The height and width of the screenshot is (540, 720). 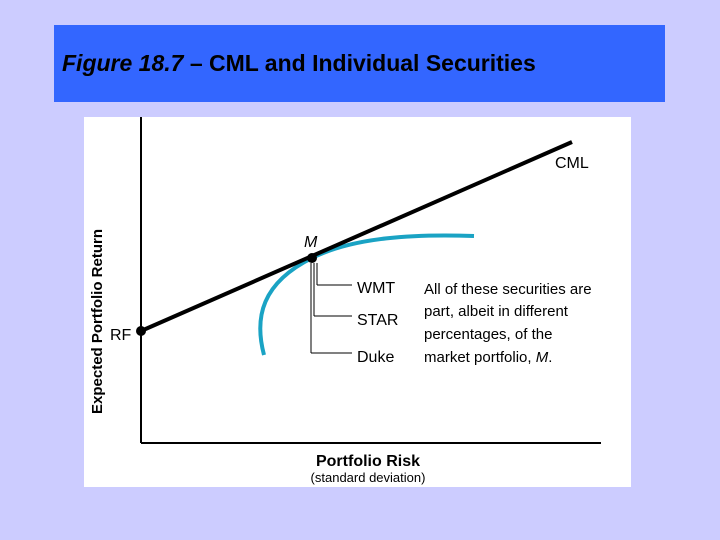 What do you see at coordinates (375, 357) in the screenshot?
I see `security-label-duke: Duke` at bounding box center [375, 357].